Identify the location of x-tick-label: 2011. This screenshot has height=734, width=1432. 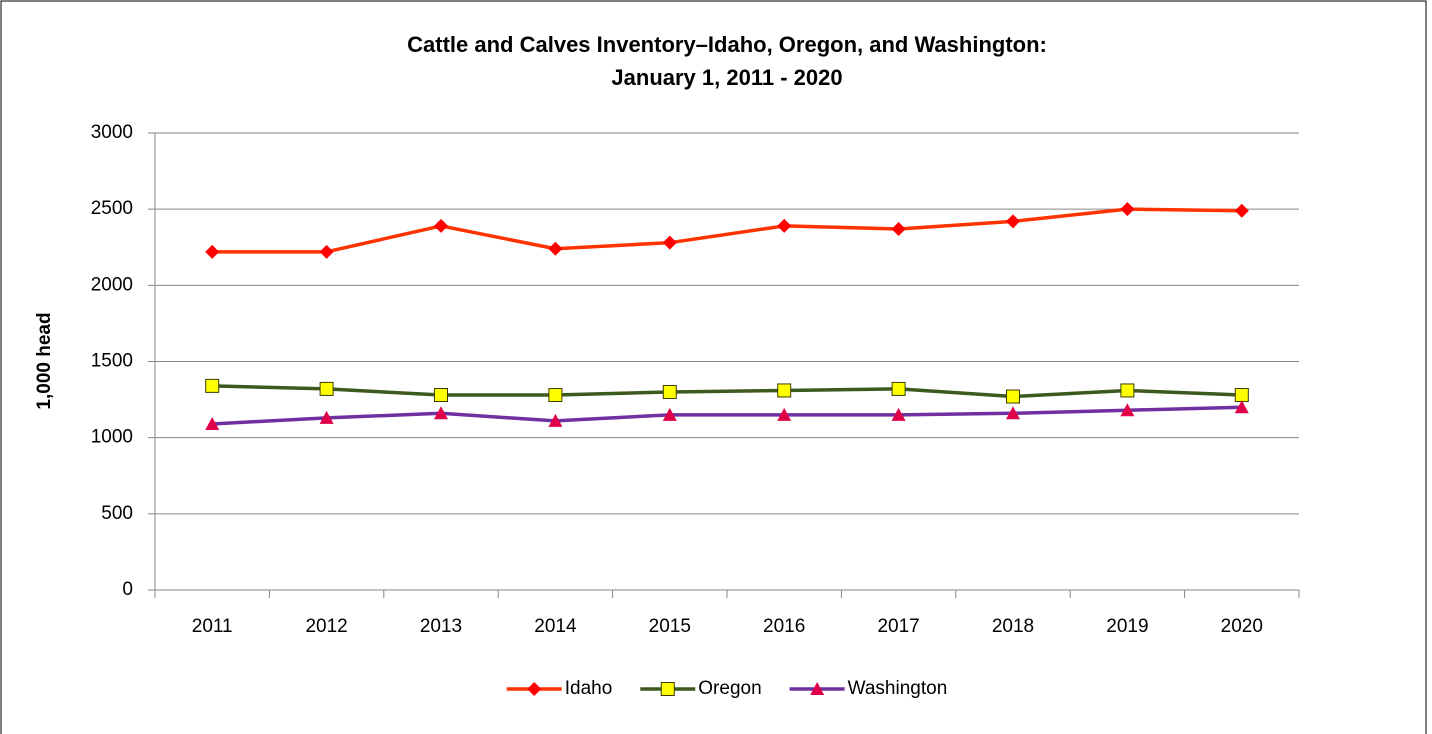
(212, 626).